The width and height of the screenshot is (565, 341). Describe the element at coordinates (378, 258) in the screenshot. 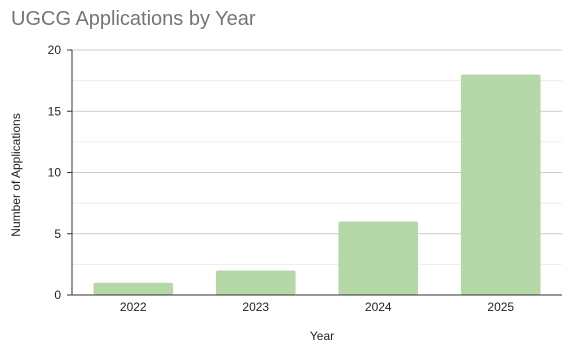

I see `bar-2024` at that location.